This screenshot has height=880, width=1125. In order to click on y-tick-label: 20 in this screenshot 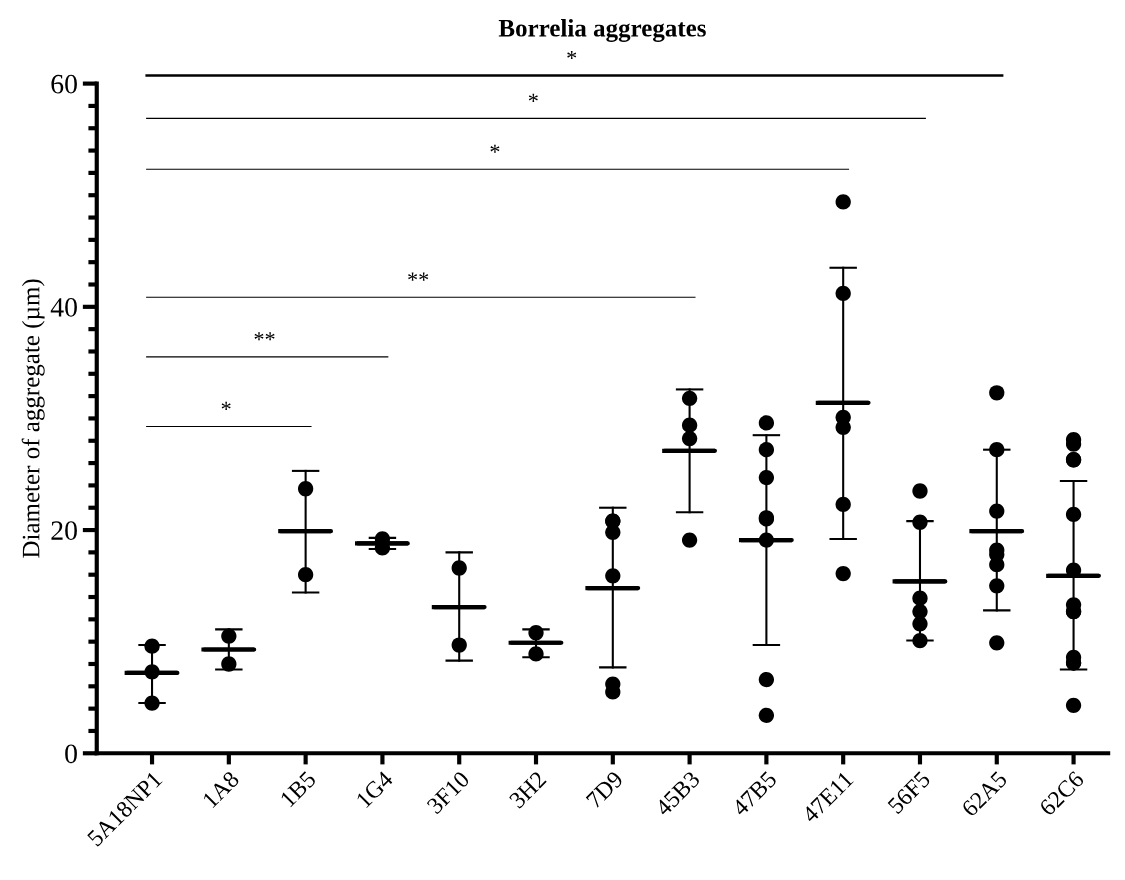, I will do `click(64, 530)`.